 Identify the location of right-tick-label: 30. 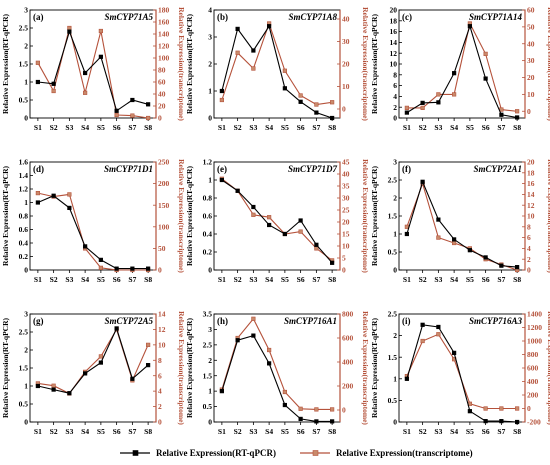
(531, 60).